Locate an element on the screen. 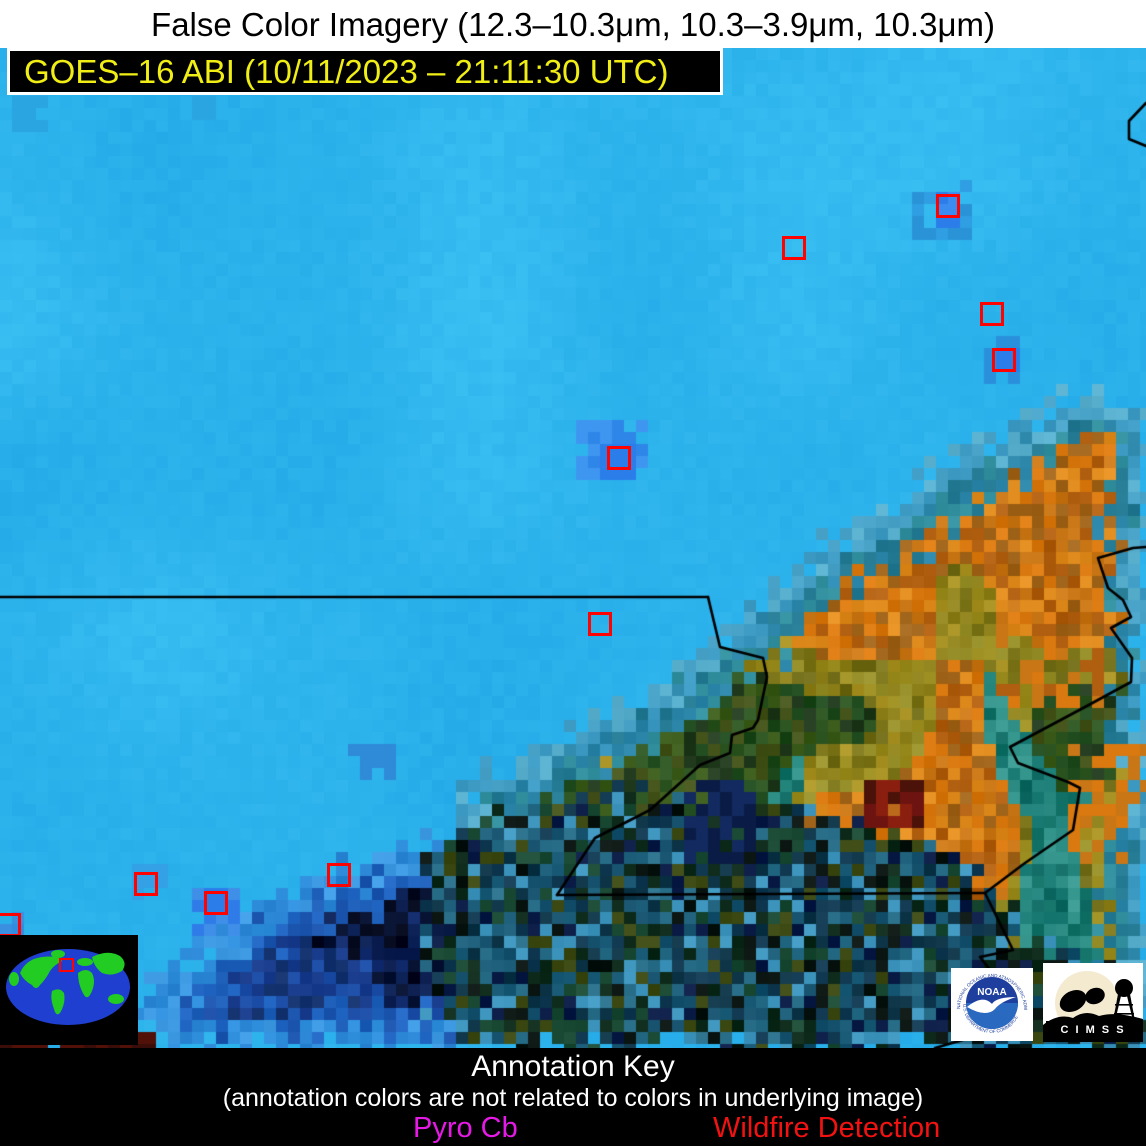 This screenshot has height=1146, width=1146. annotation-key-title: Annotation Key is located at coordinates (573, 1066).